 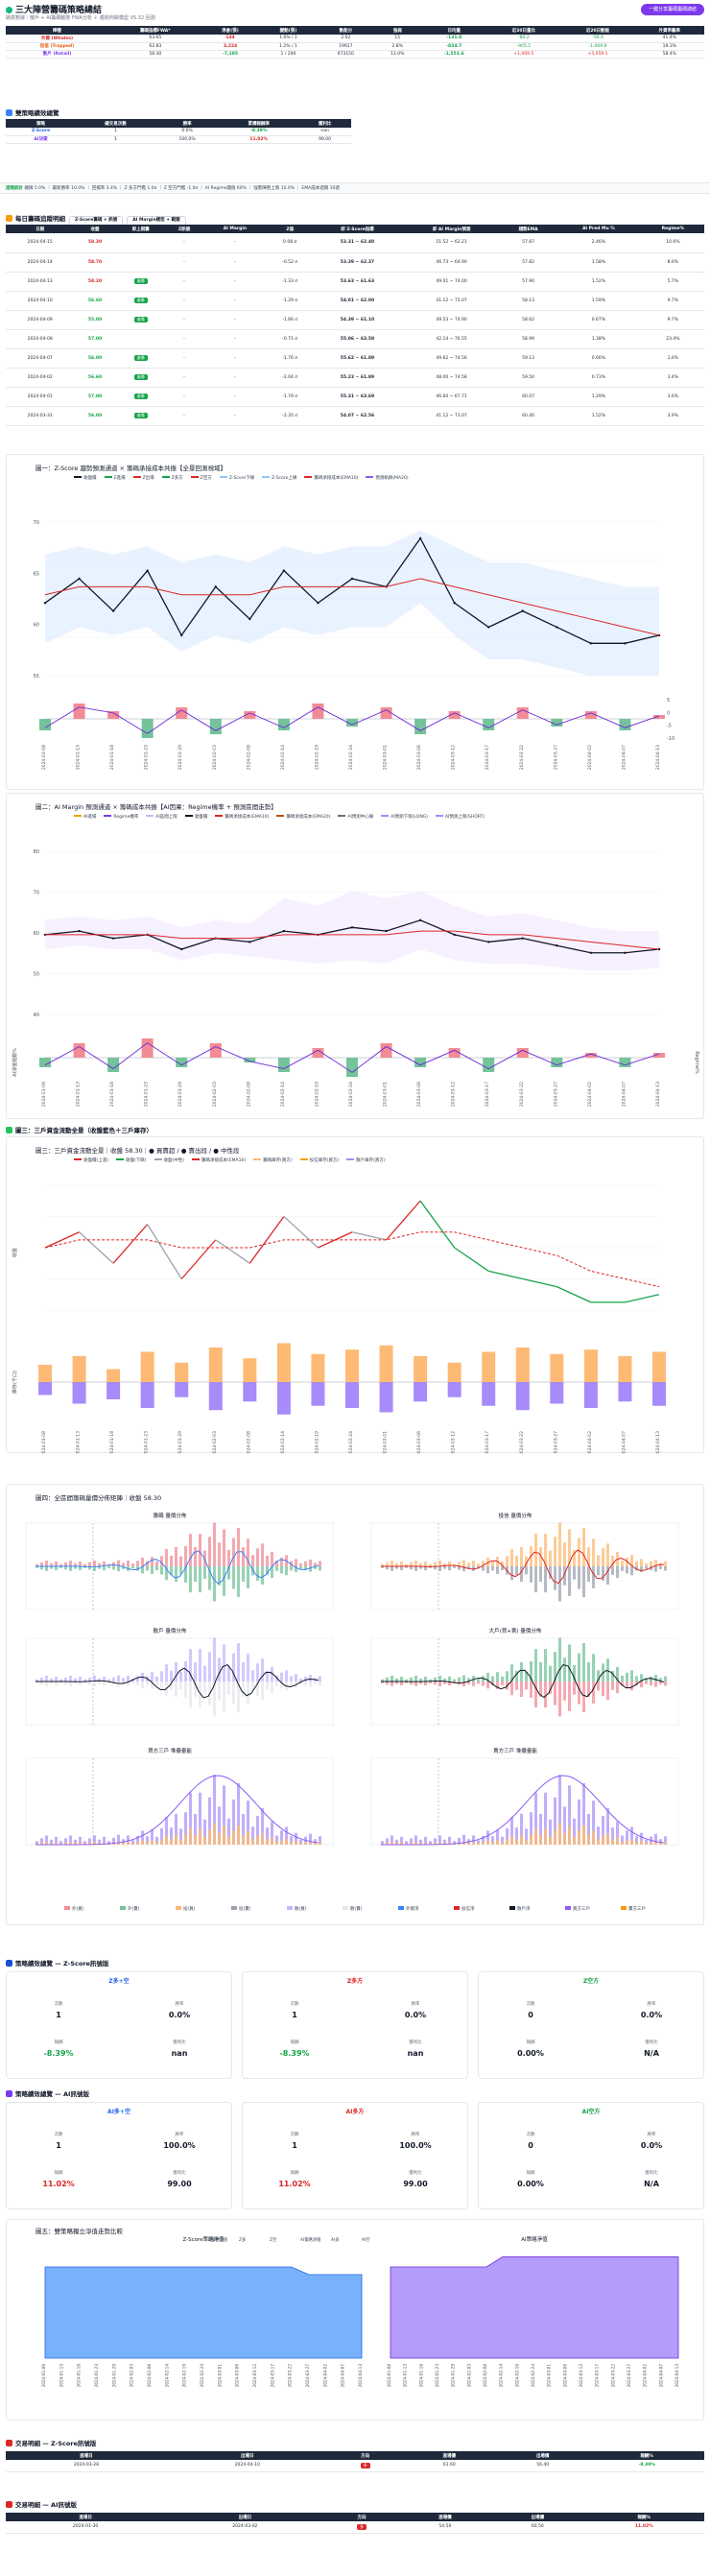 I want to click on daily-header-2: 即上期籌, so click(x=140, y=229).